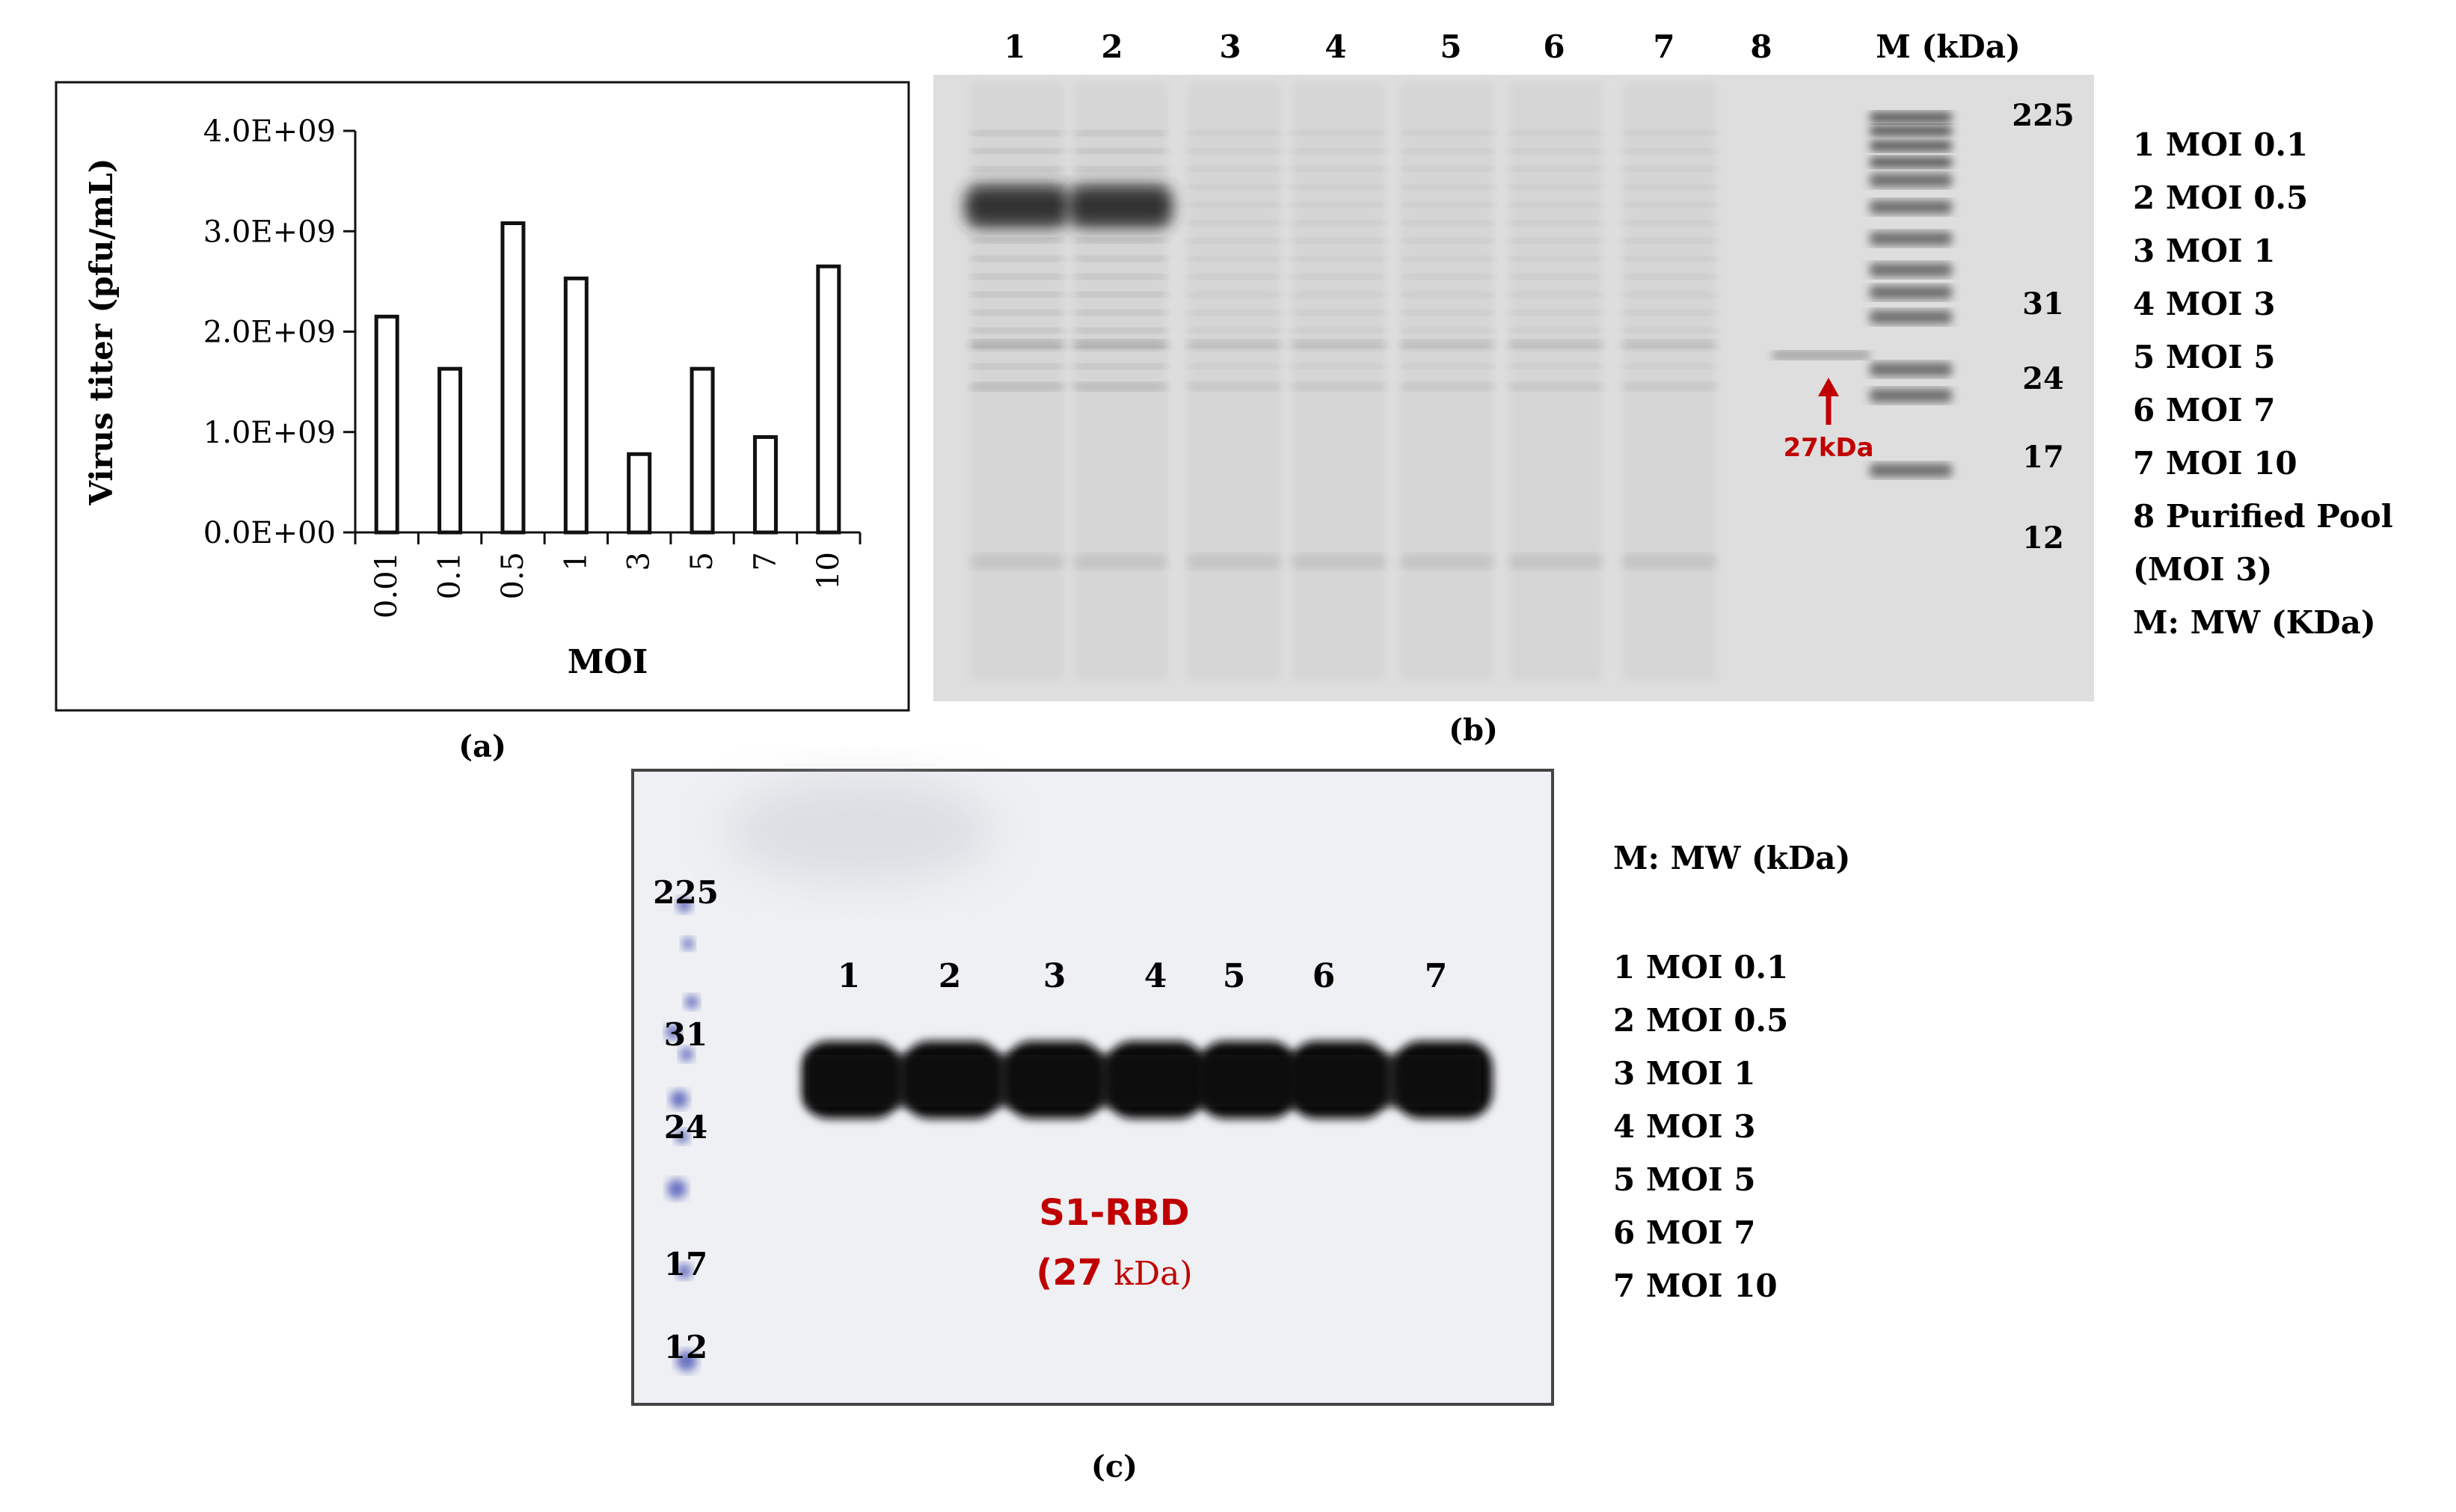 Image resolution: width=2456 pixels, height=1512 pixels. What do you see at coordinates (1948, 46) in the screenshot?
I see `gel-b-lane-label: M (kDa)` at bounding box center [1948, 46].